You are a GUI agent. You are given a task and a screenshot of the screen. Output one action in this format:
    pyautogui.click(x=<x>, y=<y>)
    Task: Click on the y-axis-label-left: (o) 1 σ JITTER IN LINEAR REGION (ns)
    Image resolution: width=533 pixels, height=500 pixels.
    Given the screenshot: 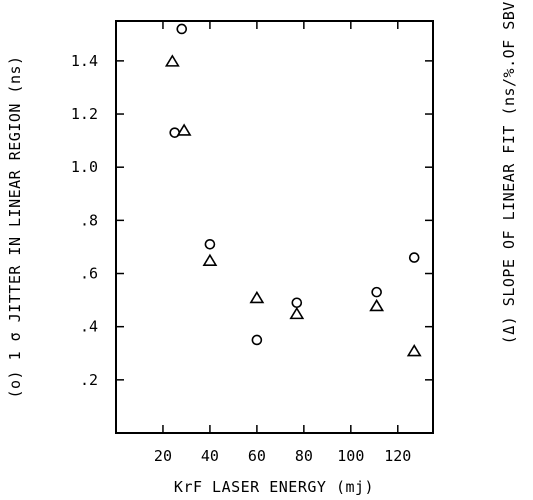 What is the action you would take?
    pyautogui.click(x=15, y=226)
    